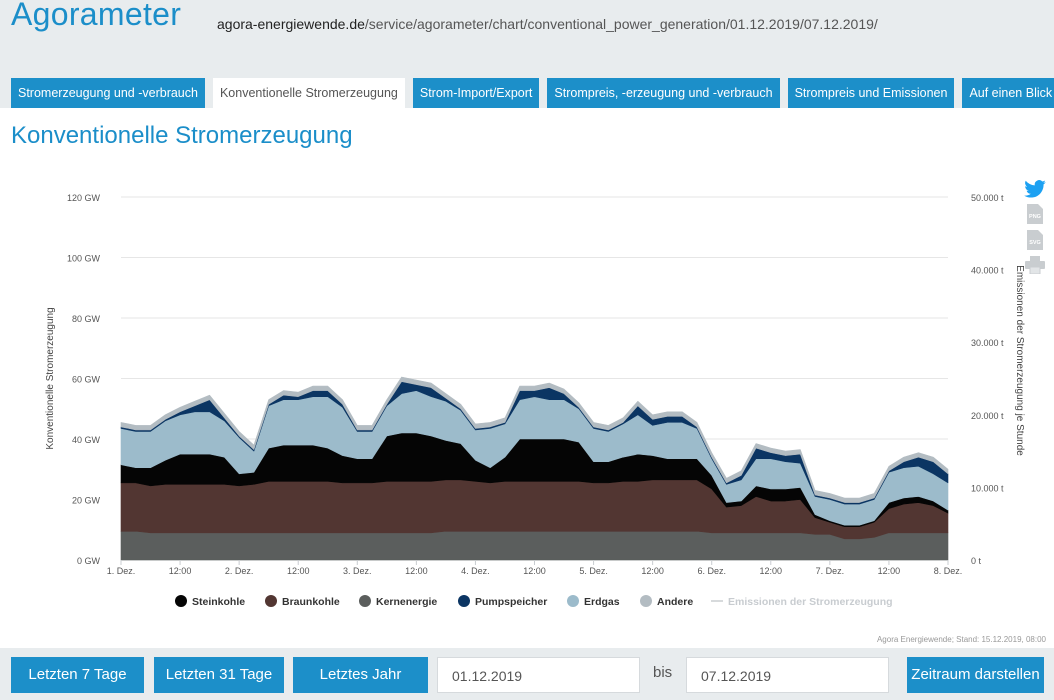 Image resolution: width=1054 pixels, height=700 pixels. Describe the element at coordinates (96, 16) in the screenshot. I see `app-title: Agorameter` at that location.